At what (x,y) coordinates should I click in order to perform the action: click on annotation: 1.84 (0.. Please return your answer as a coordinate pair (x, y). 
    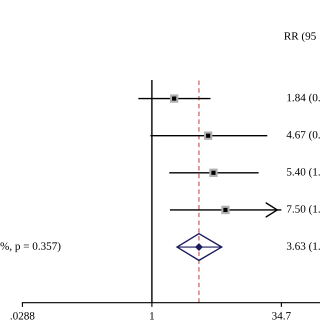
    Looking at the image, I should click on (303, 99).